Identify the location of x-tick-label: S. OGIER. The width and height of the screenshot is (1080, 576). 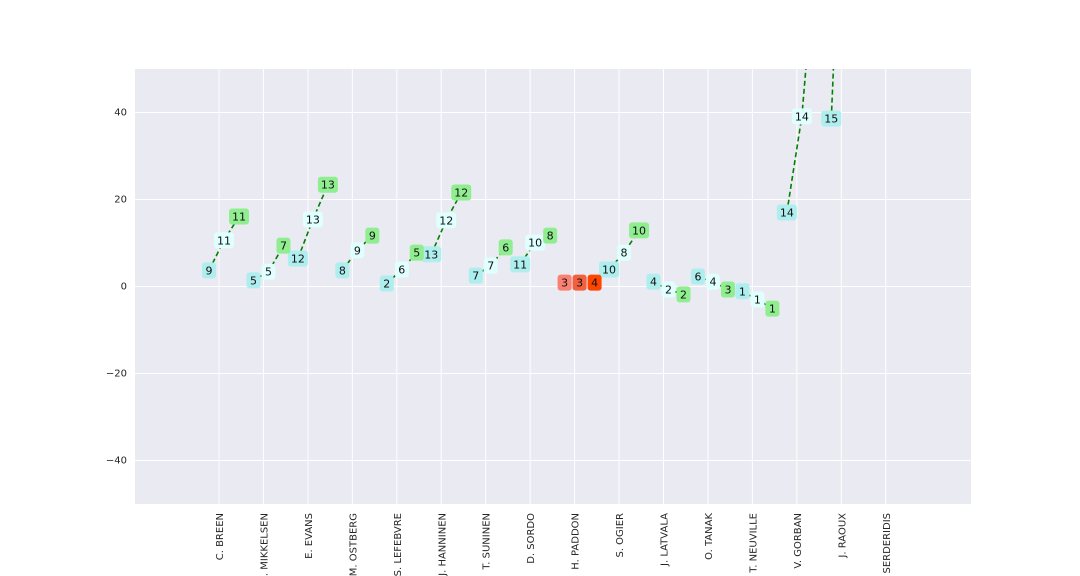
(620, 535).